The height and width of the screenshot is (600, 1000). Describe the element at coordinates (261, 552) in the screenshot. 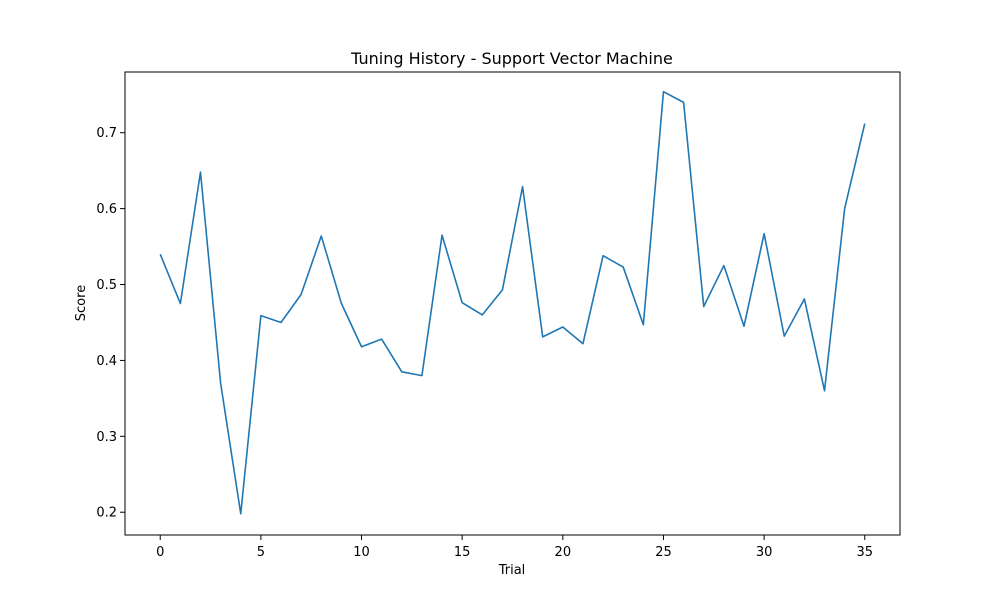

I see `x-tick-label: 5` at that location.